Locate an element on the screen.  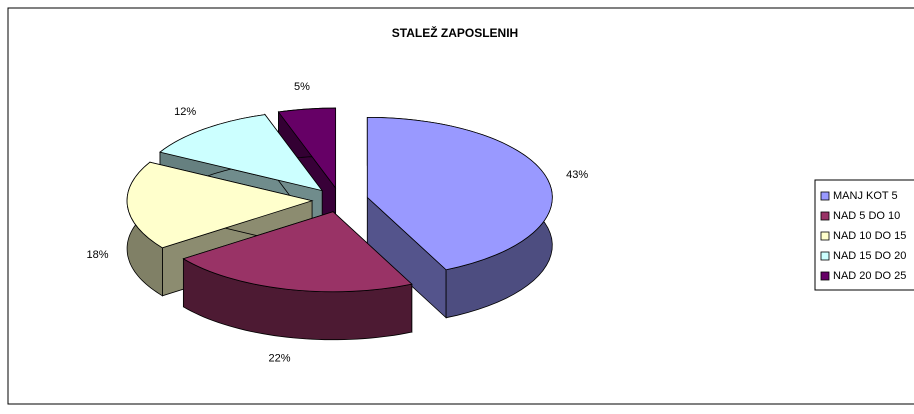
data-label: 12% is located at coordinates (185, 112).